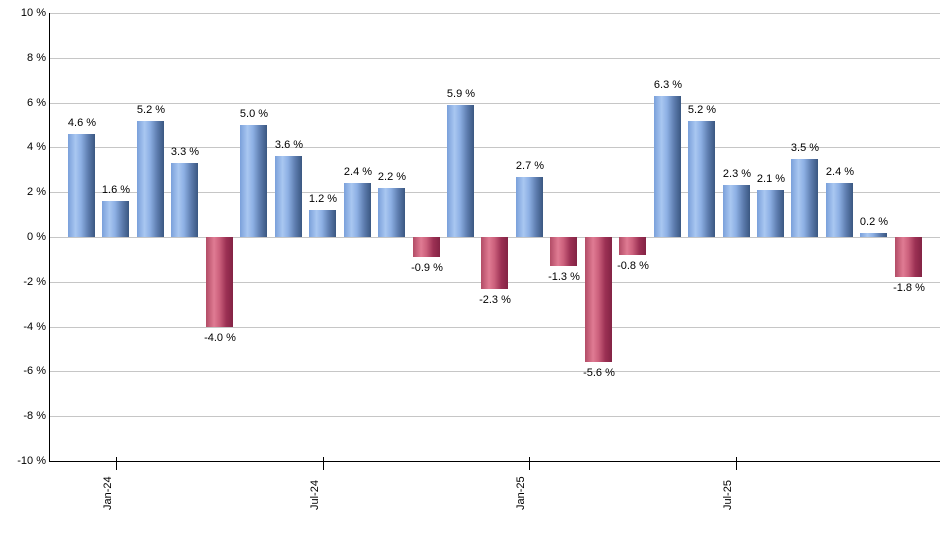 The height and width of the screenshot is (550, 940). Describe the element at coordinates (36, 147) in the screenshot. I see `y-axis-tick-label: 4 %` at that location.